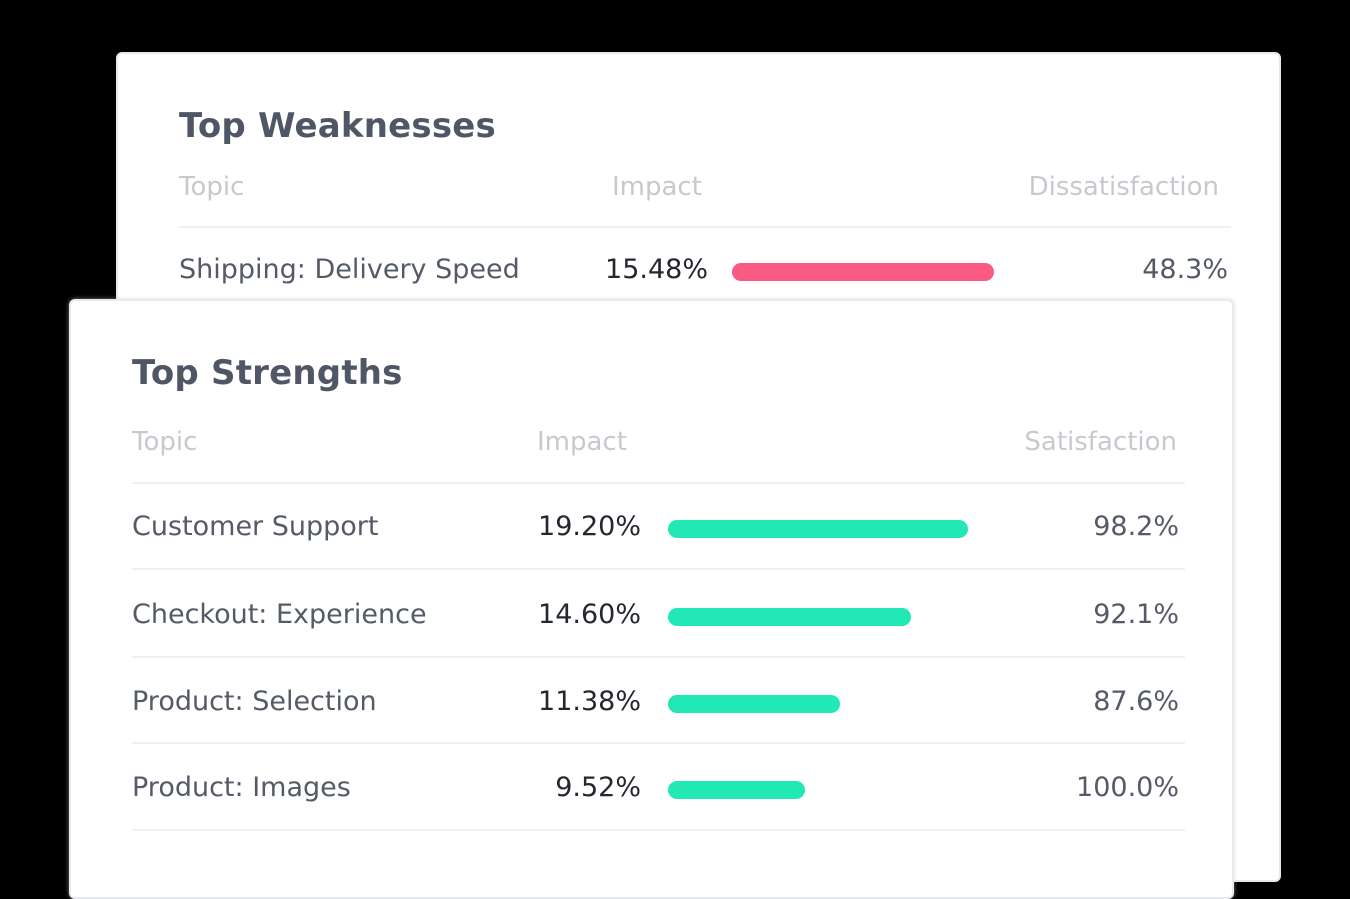 This screenshot has height=899, width=1350. I want to click on row-satisfaction: 100.0%, so click(1127, 787).